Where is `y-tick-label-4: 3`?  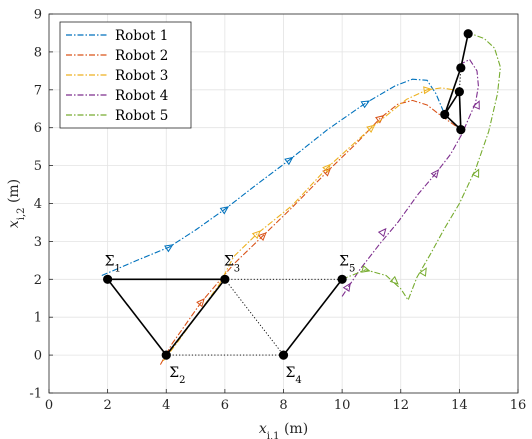
y-tick-label-4: 3 is located at coordinates (38, 242).